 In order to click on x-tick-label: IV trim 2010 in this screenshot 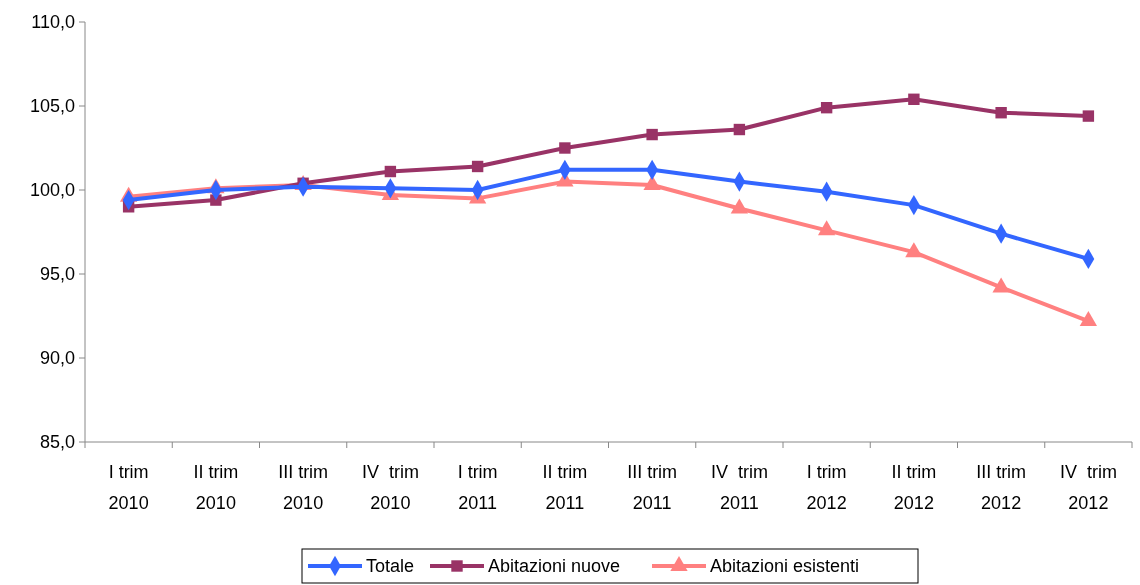, I will do `click(390, 487)`.